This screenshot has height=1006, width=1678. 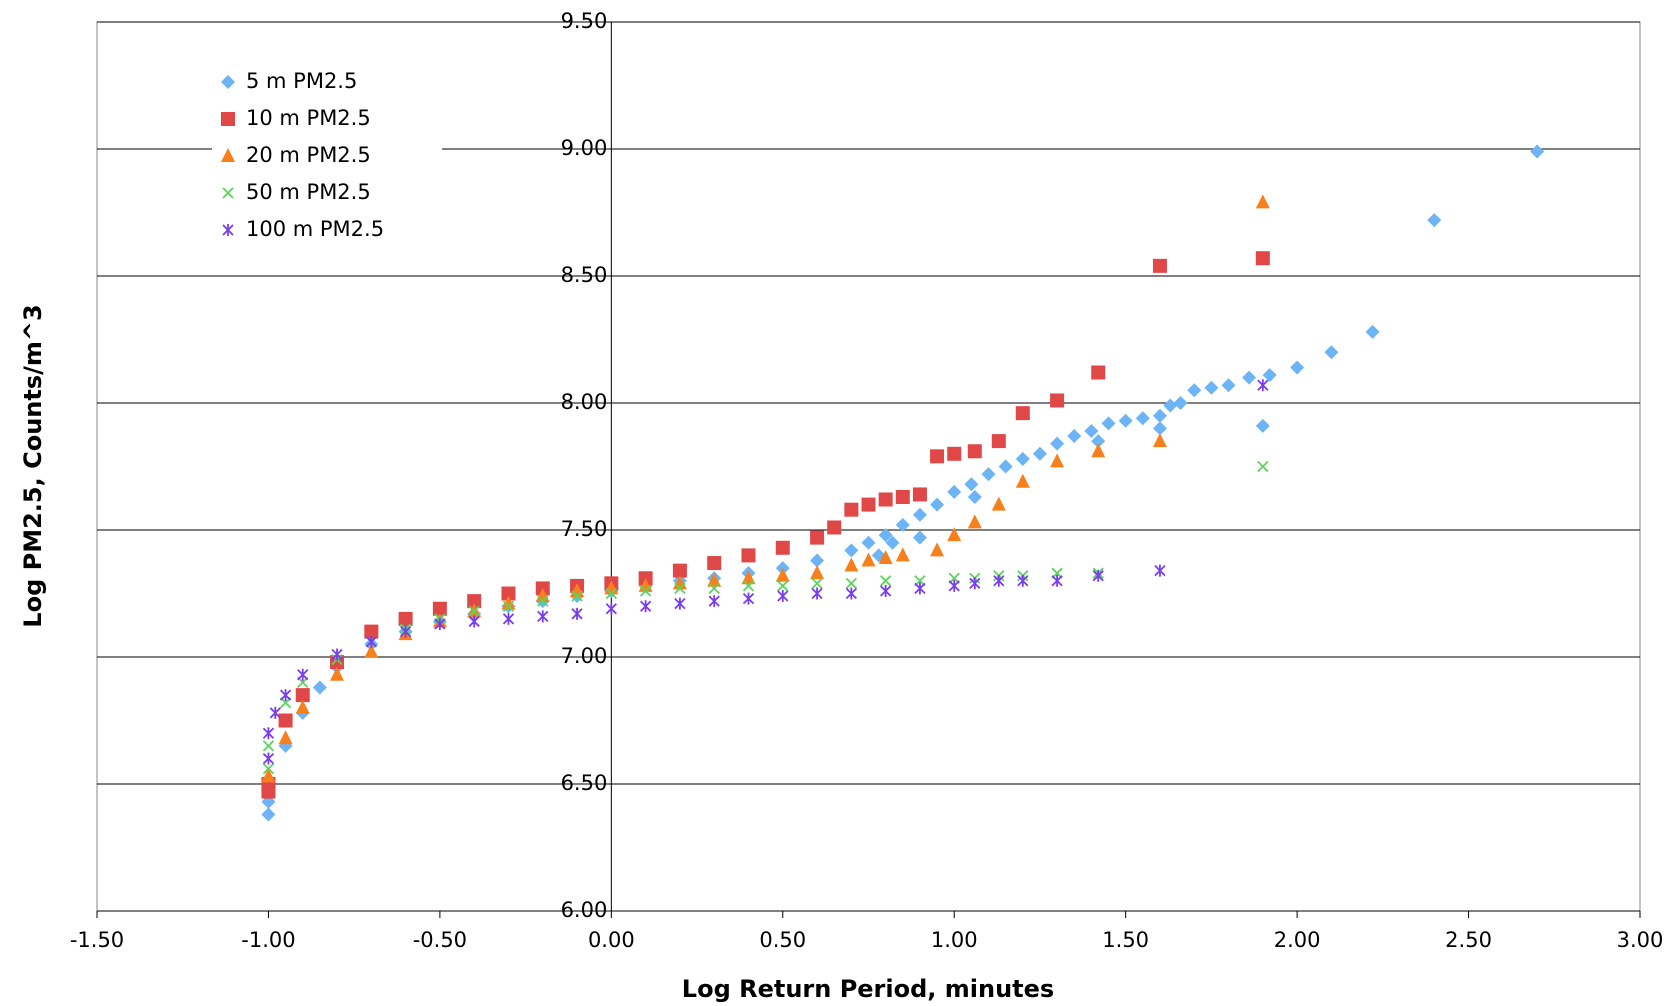 What do you see at coordinates (315, 229) in the screenshot?
I see `legend-label: 100 m PM2.5` at bounding box center [315, 229].